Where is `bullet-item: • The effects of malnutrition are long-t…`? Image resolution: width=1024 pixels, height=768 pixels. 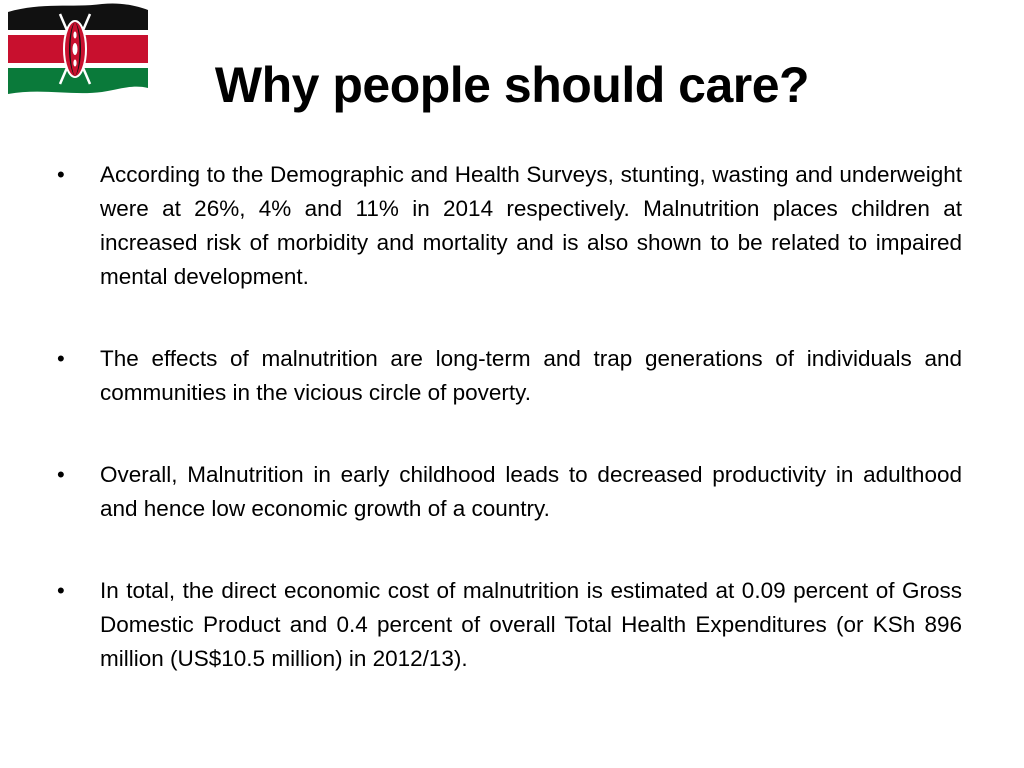 bullet-item: • The effects of malnutrition are long-t… is located at coordinates (508, 376).